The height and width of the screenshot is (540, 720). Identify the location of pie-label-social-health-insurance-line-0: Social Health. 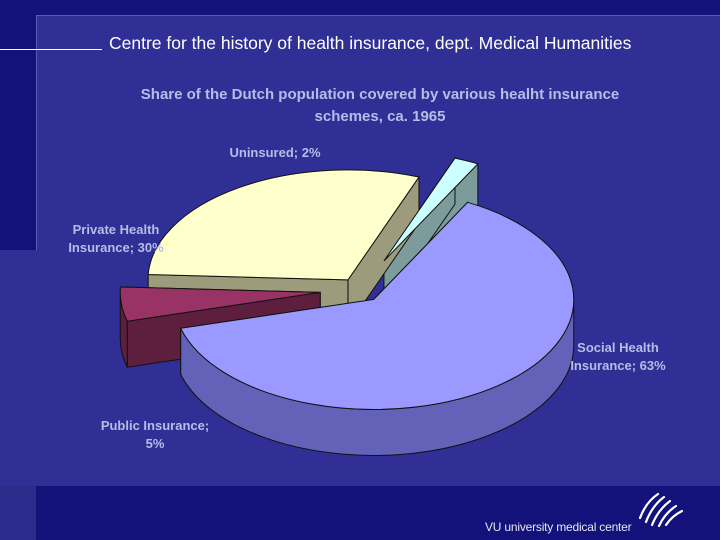
(618, 347).